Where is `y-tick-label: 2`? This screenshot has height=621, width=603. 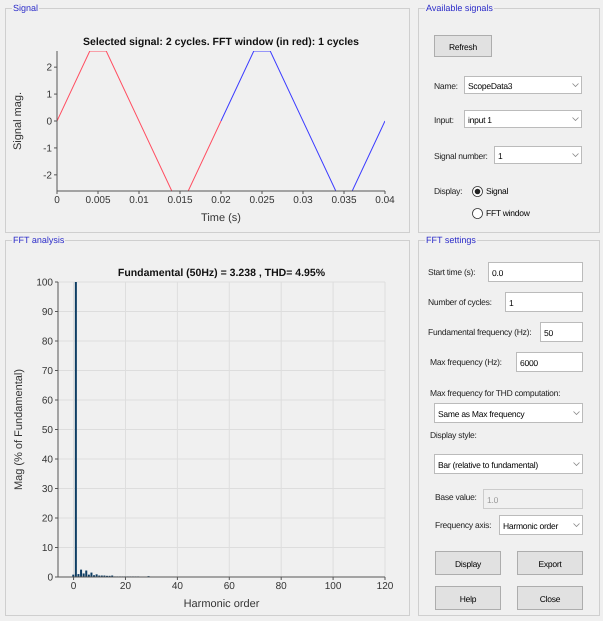
y-tick-label: 2 is located at coordinates (49, 68).